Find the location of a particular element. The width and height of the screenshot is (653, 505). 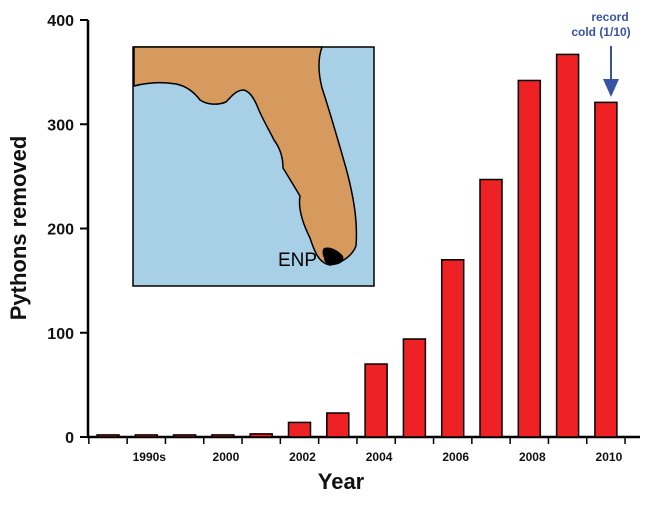

x-tick-label: 2010 is located at coordinates (609, 457).